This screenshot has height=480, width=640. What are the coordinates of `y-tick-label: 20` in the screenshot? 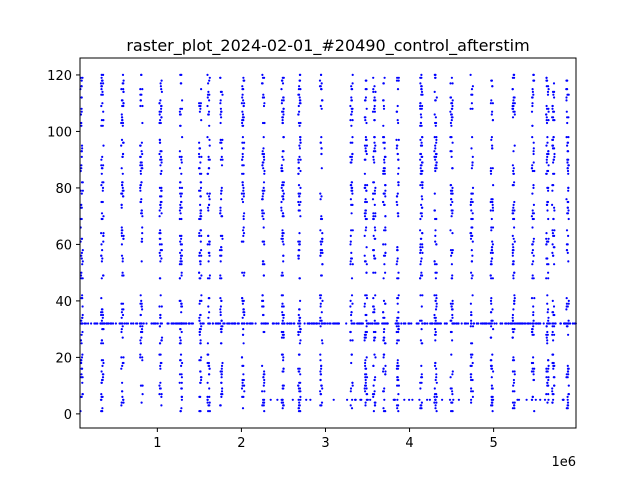 It's located at (63, 358).